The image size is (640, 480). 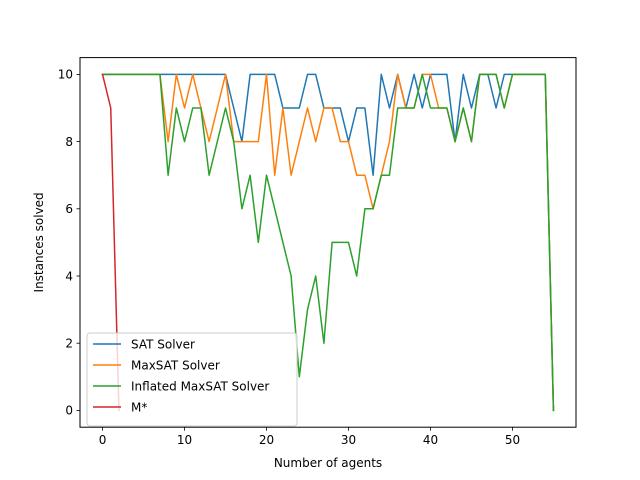 I want to click on y-tick-label: 2, so click(x=69, y=344).